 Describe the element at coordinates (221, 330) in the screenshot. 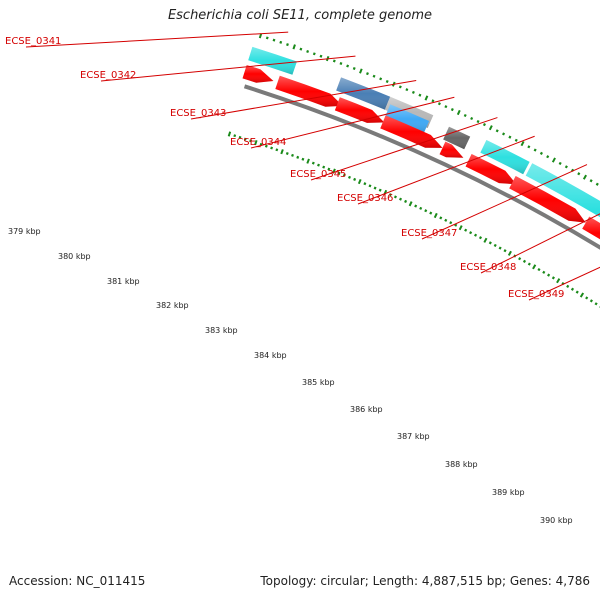

I see `tick-label: 383 kbp` at that location.